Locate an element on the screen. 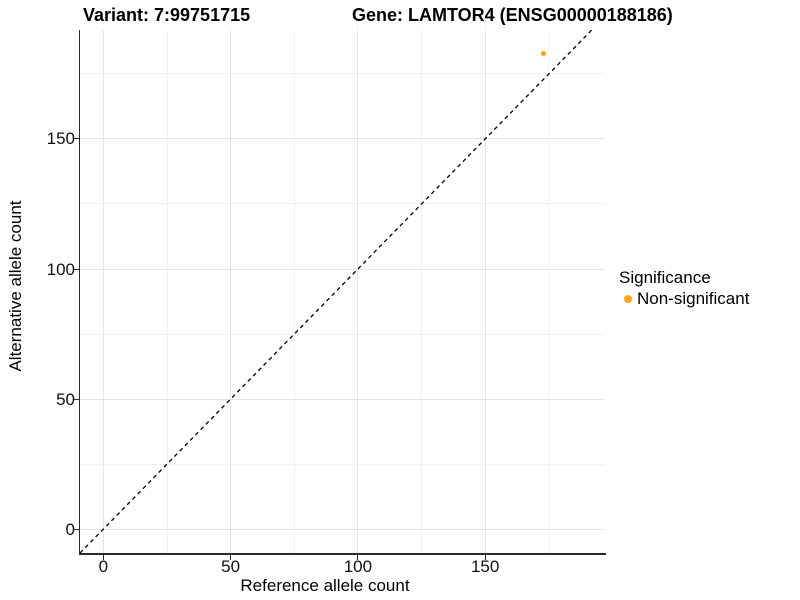 The width and height of the screenshot is (800, 600). y-tick-label: 50 is located at coordinates (65, 399).